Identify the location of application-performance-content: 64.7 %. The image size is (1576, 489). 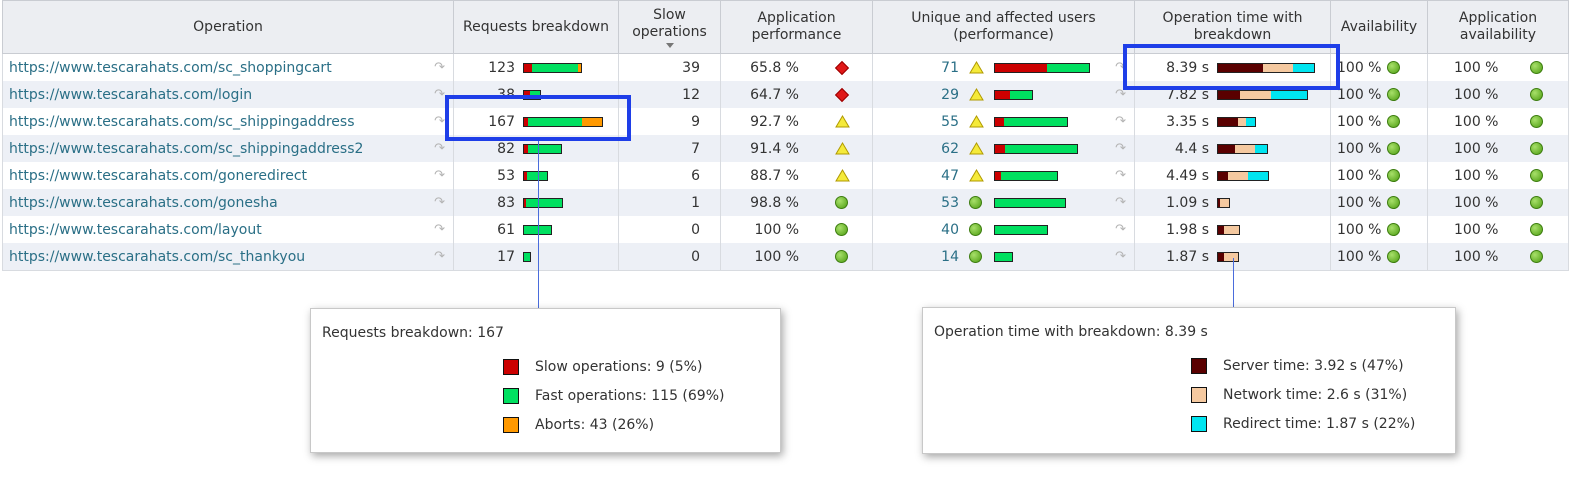
(796, 95).